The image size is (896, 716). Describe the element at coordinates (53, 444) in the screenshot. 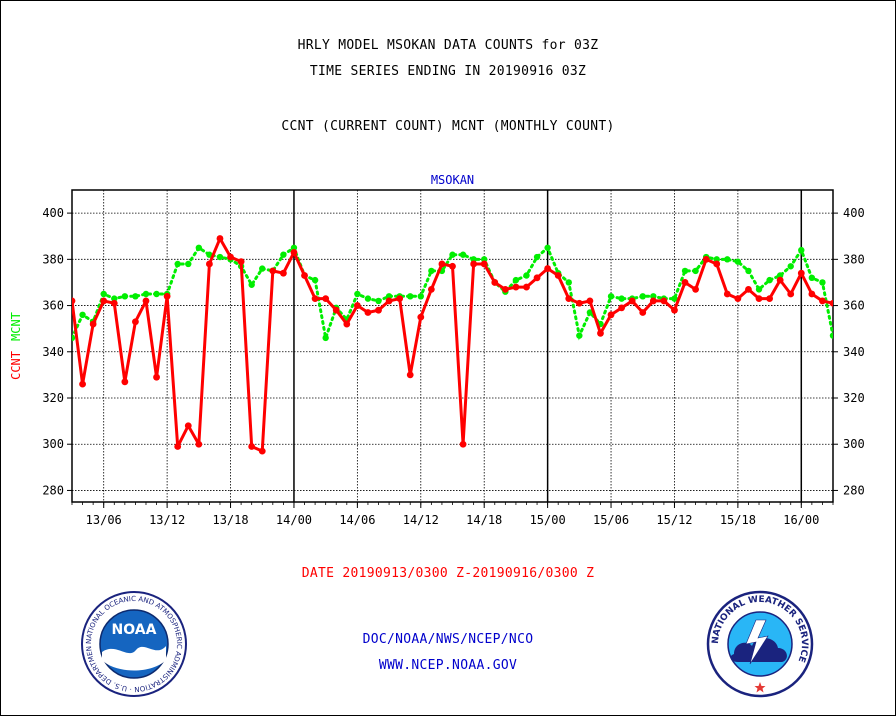

I see `y-tick-label-left: 300` at that location.